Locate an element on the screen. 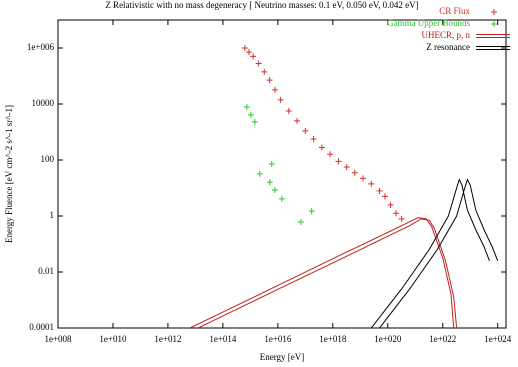 This screenshot has height=367, width=518. x-tick-label: 1e+024 is located at coordinates (498, 339).